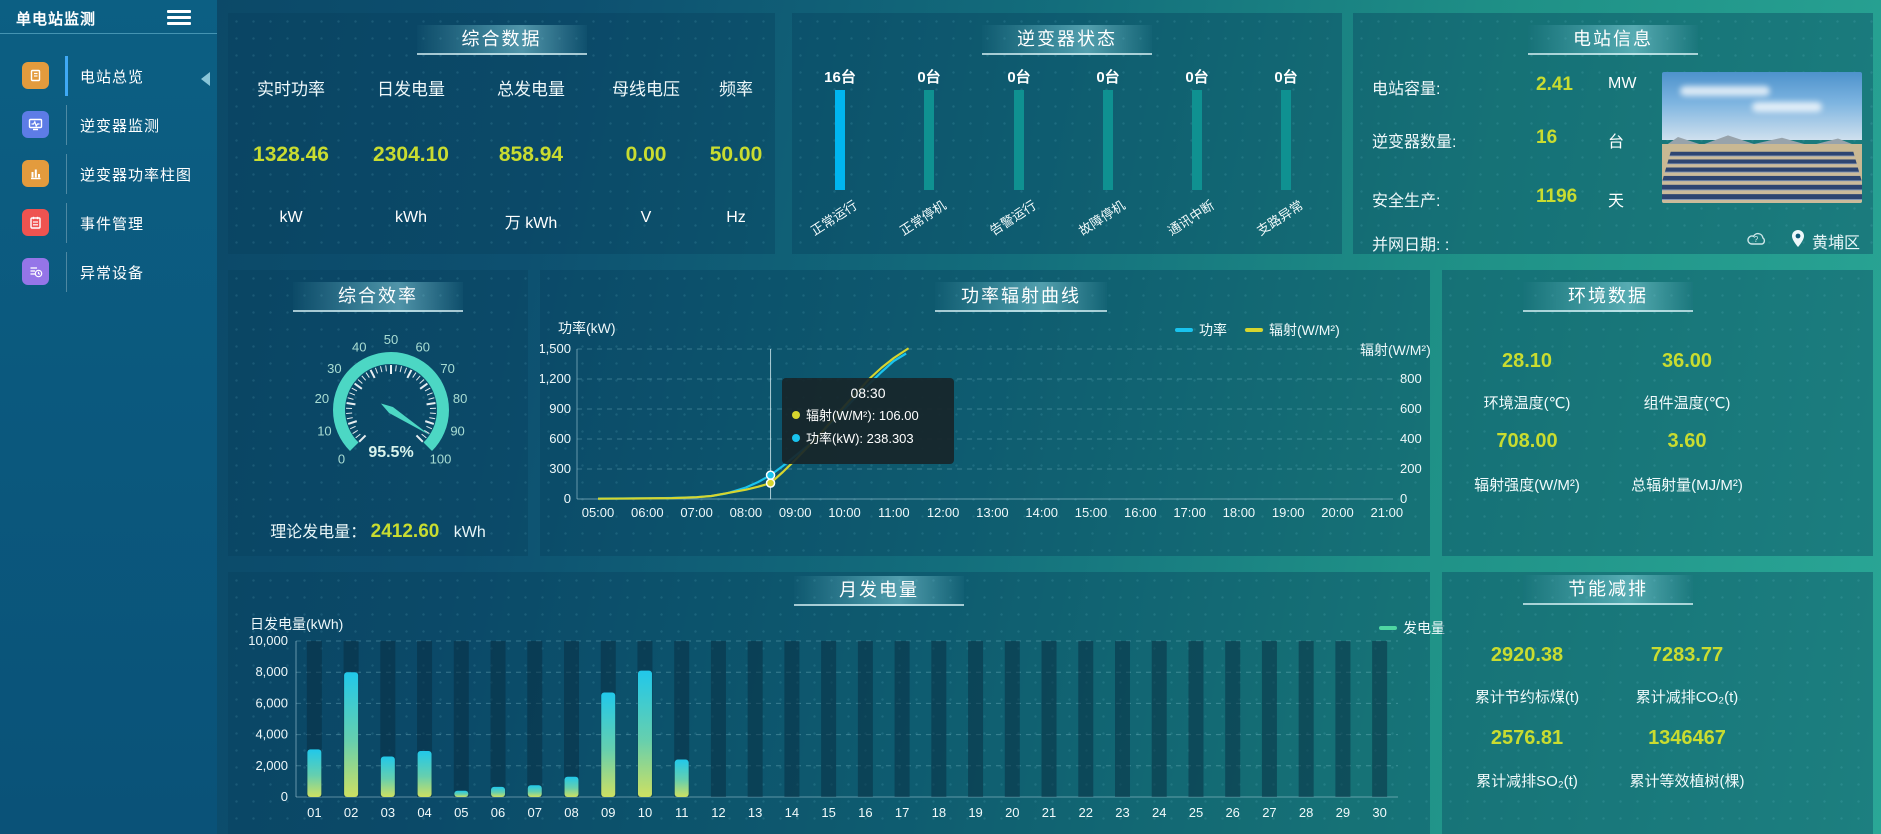 The image size is (1881, 834). What do you see at coordinates (461, 812) in the screenshot?
I see `svg-text: 05` at bounding box center [461, 812].